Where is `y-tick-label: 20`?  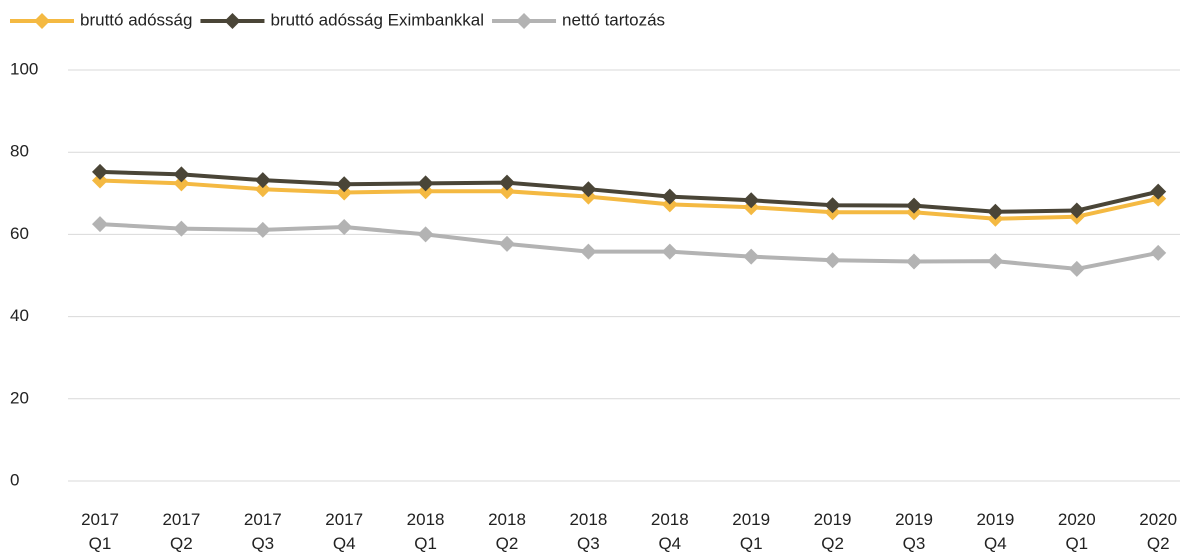
y-tick-label: 20 is located at coordinates (19, 397).